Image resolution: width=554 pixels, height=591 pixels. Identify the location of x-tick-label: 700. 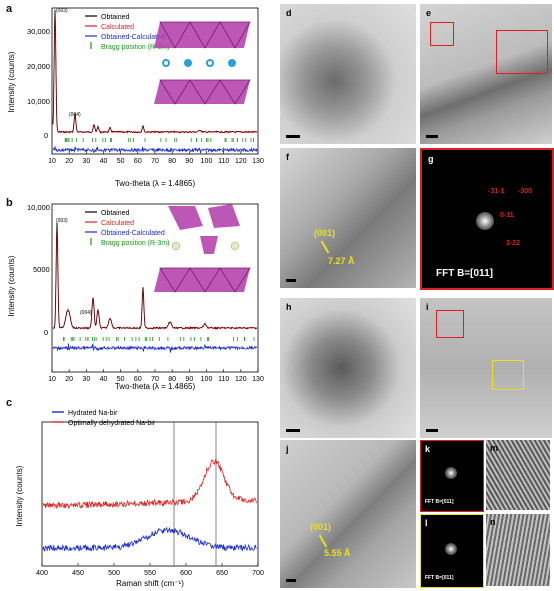
(258, 573).